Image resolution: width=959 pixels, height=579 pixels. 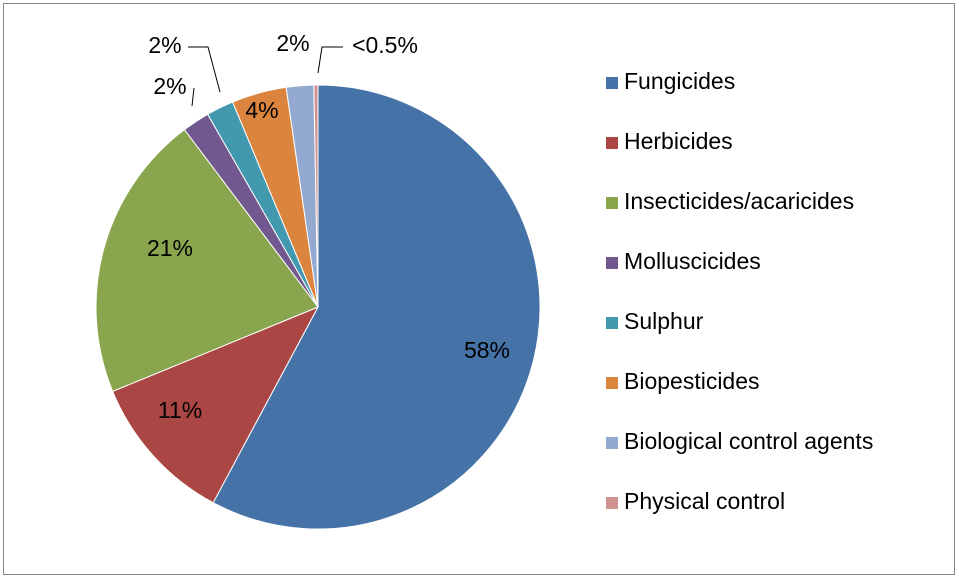 What do you see at coordinates (664, 321) in the screenshot?
I see `legend-label: Sulphur` at bounding box center [664, 321].